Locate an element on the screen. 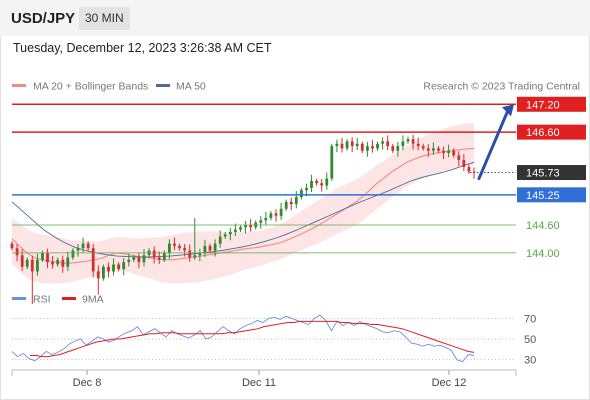 Image resolution: width=590 pixels, height=400 pixels. x-tick-label: Dec 8 is located at coordinates (87, 383).